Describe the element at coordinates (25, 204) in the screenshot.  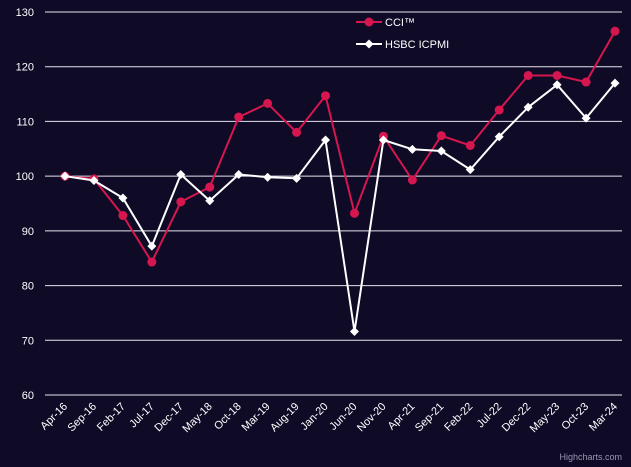
I see `y-axis-tick-labels: 60 70 80 90 100 110 120 130` at that location.